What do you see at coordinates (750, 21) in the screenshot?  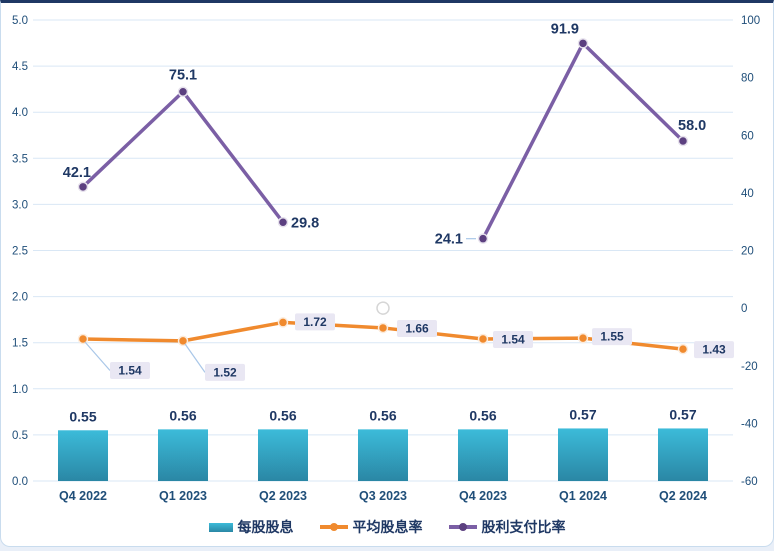 I see `right-axis-tick-label: 100` at bounding box center [750, 21].